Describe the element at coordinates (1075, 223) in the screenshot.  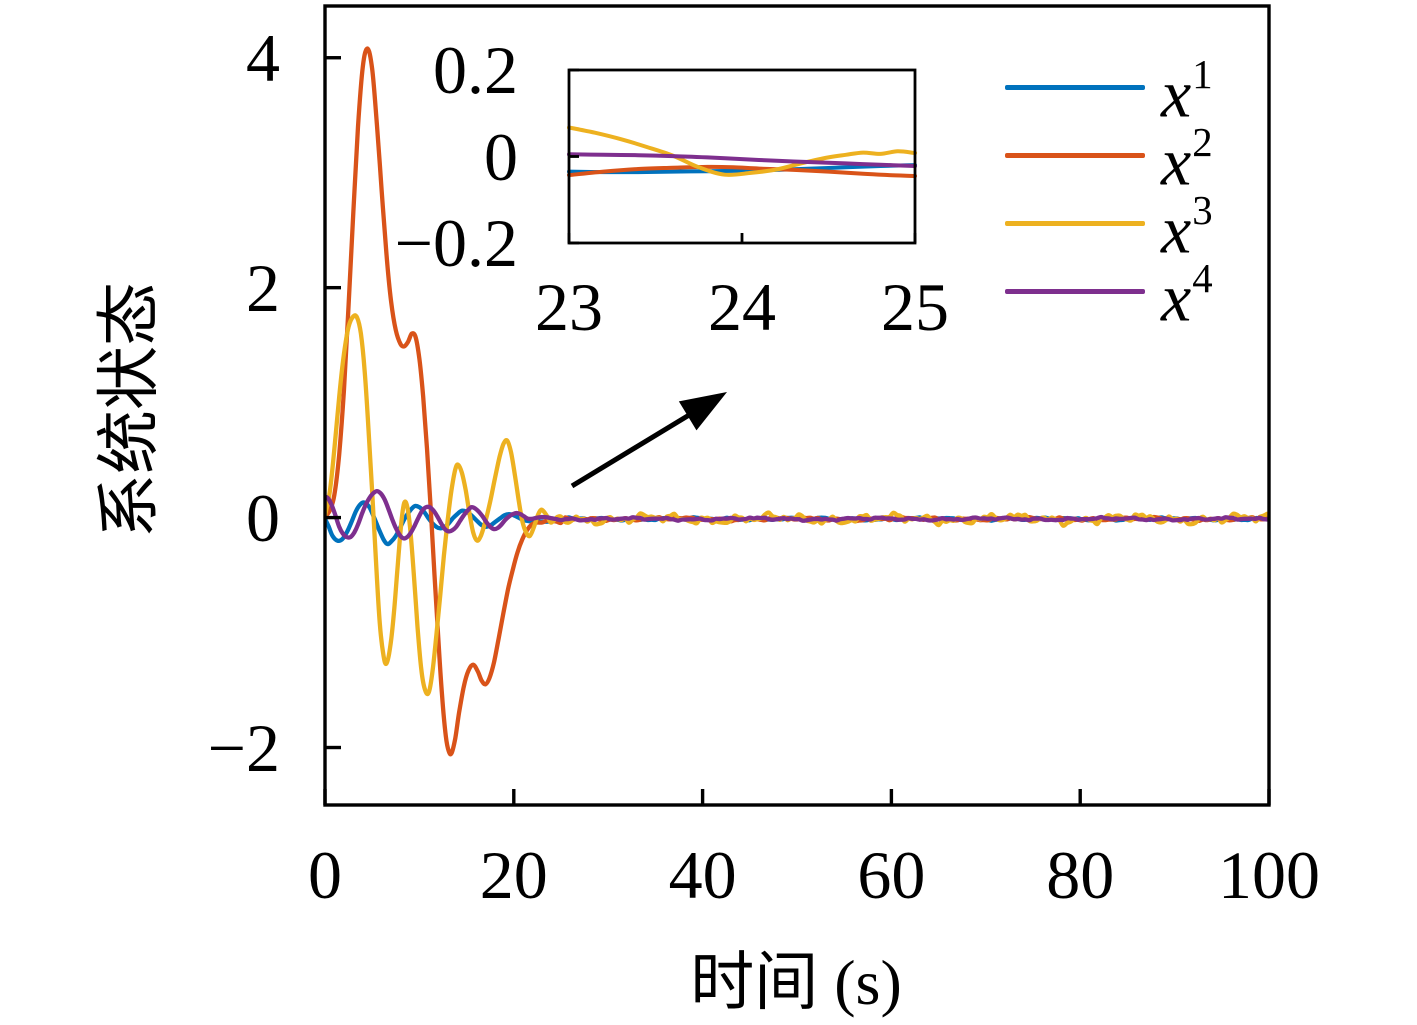
I see `legend-line-x3` at that location.